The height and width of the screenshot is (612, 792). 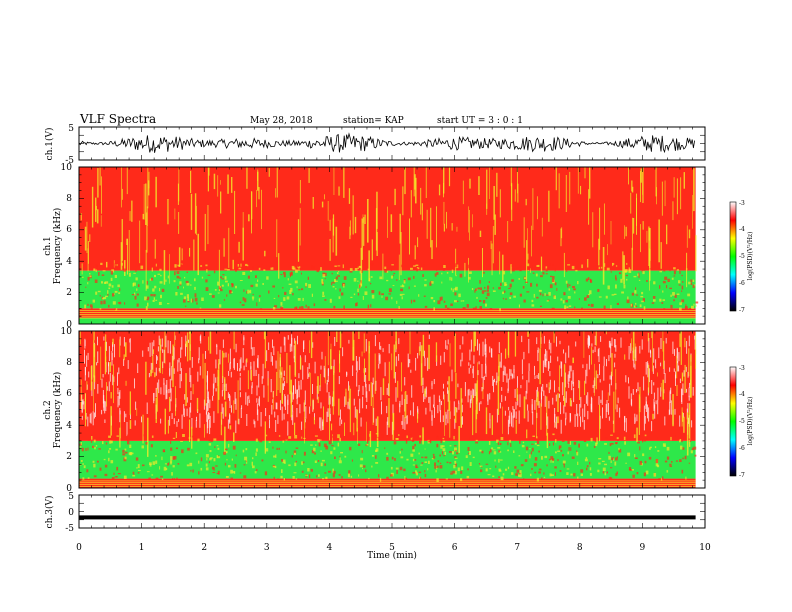 What do you see at coordinates (267, 548) in the screenshot?
I see `xtick-label-3: 3` at bounding box center [267, 548].